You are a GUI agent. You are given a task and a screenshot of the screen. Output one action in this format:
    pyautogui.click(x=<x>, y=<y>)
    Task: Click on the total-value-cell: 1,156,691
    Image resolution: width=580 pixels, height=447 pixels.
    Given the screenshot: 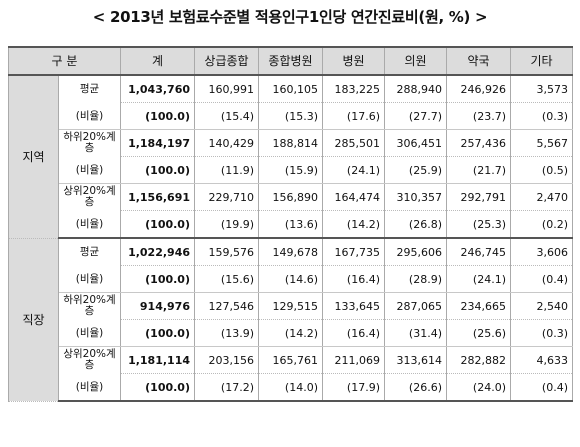 What is the action you would take?
    pyautogui.click(x=157, y=197)
    